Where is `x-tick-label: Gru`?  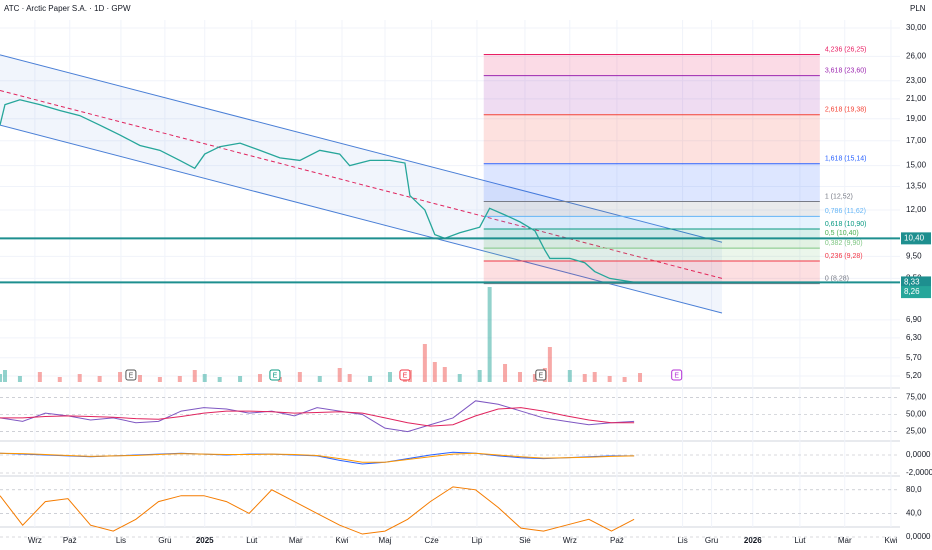
x-tick-label: Gru is located at coordinates (164, 540).